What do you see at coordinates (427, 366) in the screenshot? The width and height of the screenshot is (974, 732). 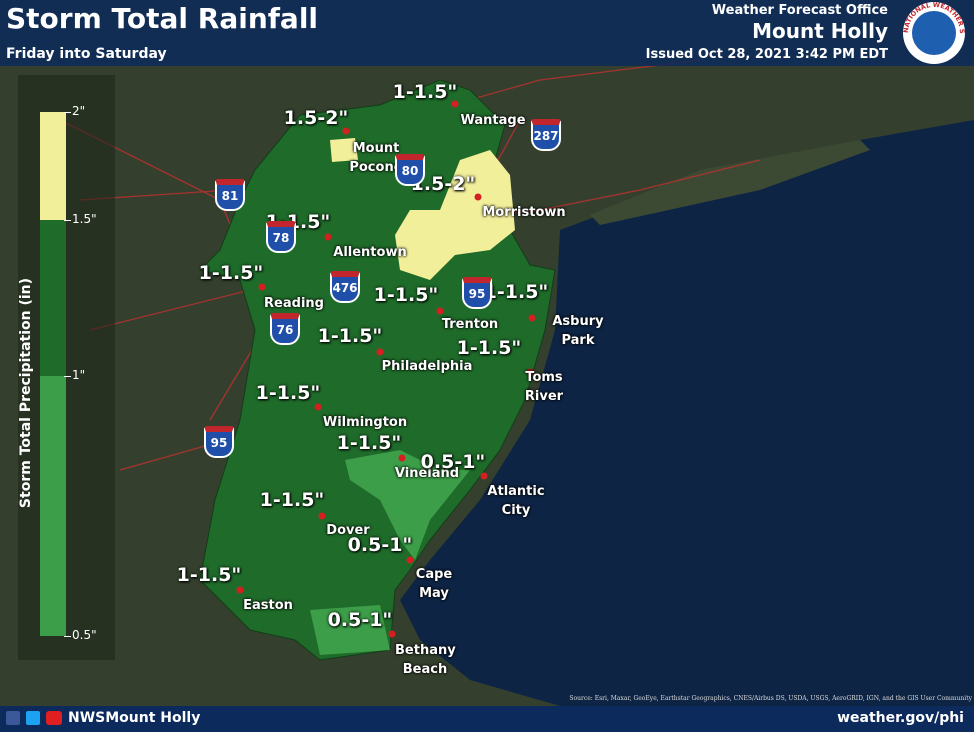 I see `city-label: Philadelphia` at bounding box center [427, 366].